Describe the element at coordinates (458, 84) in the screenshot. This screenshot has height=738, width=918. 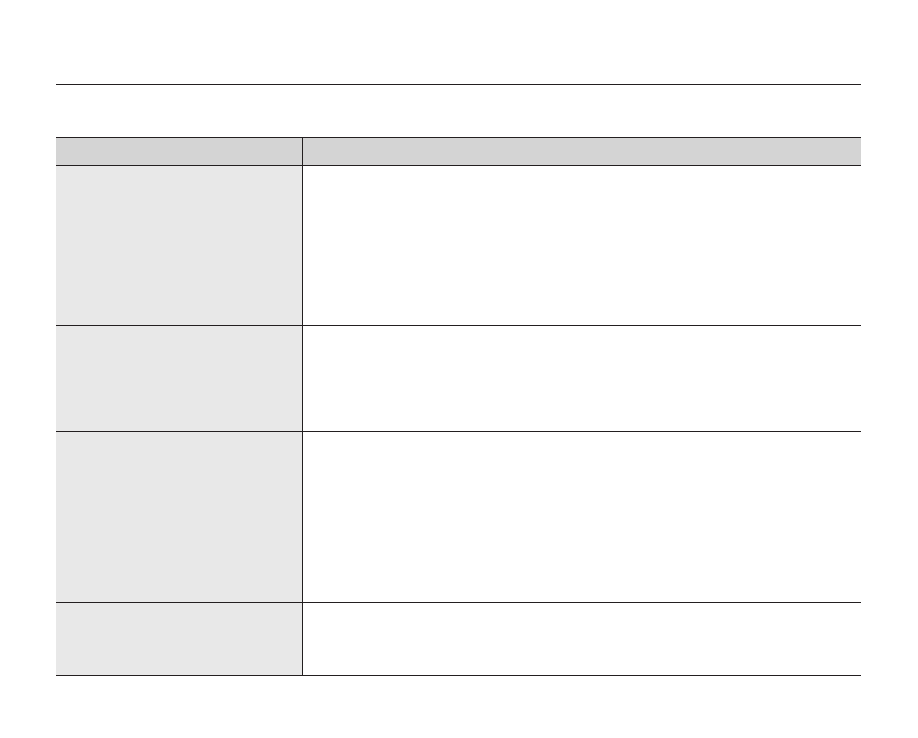
I see `top-rule` at that location.